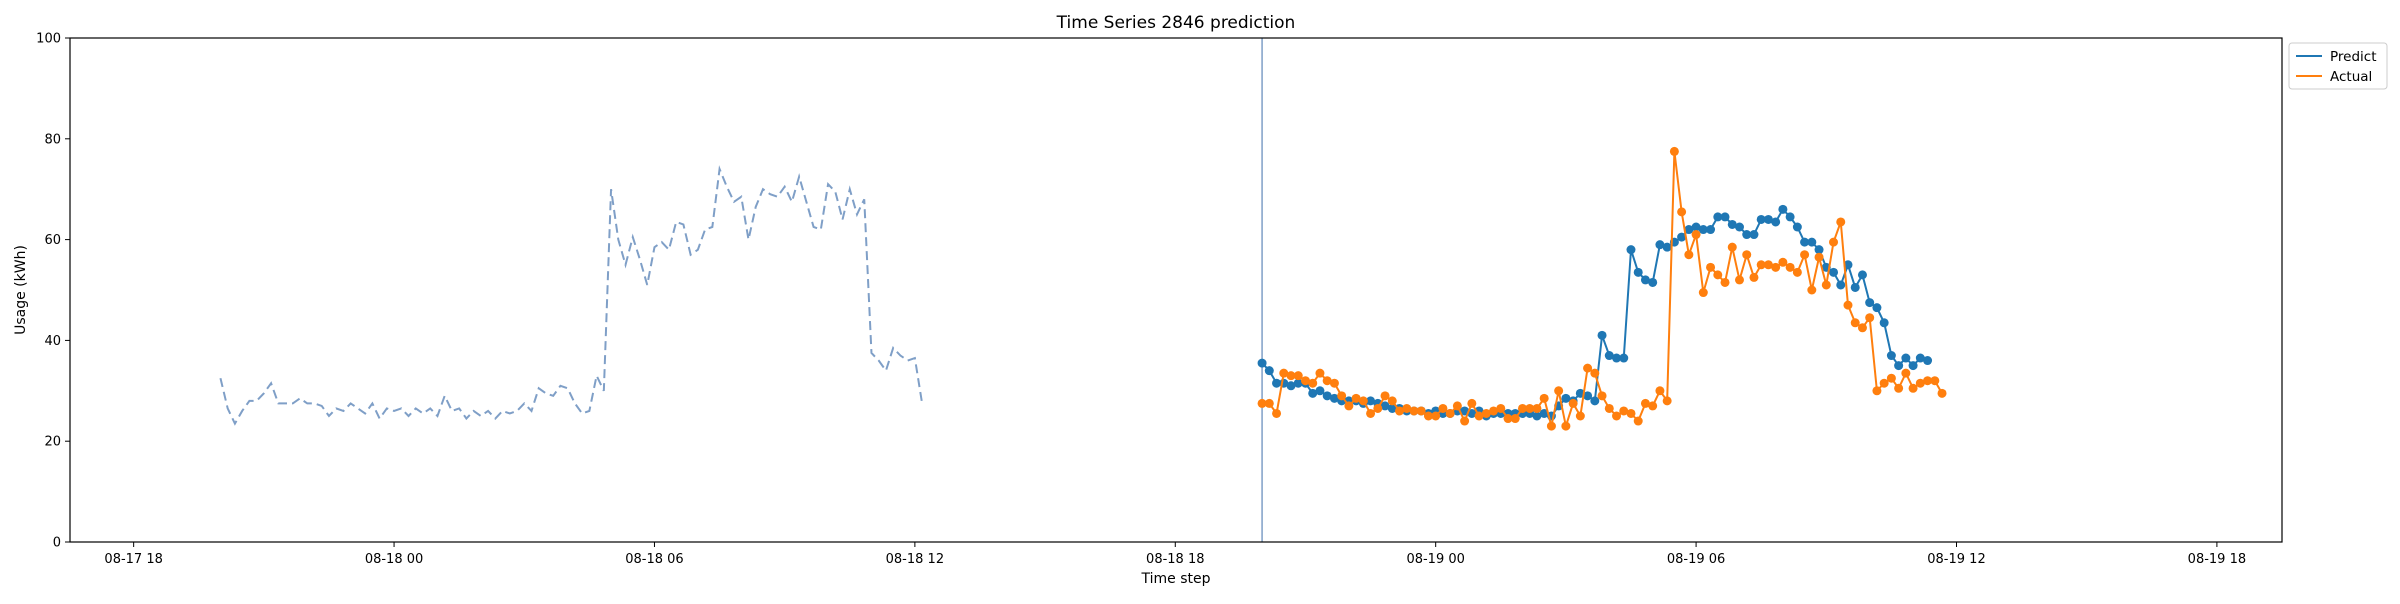  What do you see at coordinates (1176, 579) in the screenshot?
I see `x-axis-label: Time step` at bounding box center [1176, 579].